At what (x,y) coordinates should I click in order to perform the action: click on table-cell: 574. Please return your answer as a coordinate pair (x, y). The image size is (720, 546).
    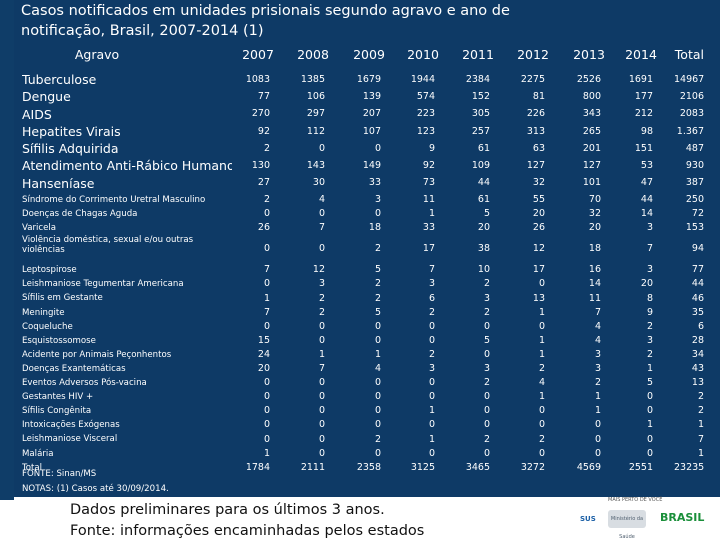
    Looking at the image, I should click on (425, 96).